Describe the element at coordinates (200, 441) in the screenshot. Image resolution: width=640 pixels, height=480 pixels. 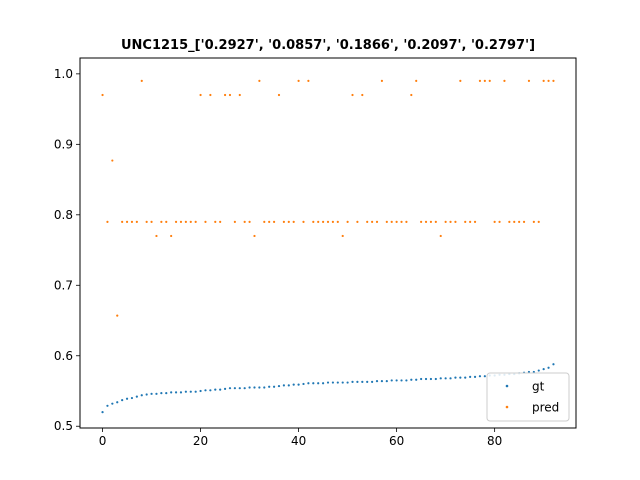
I see `x-tick-label: 20` at that location.